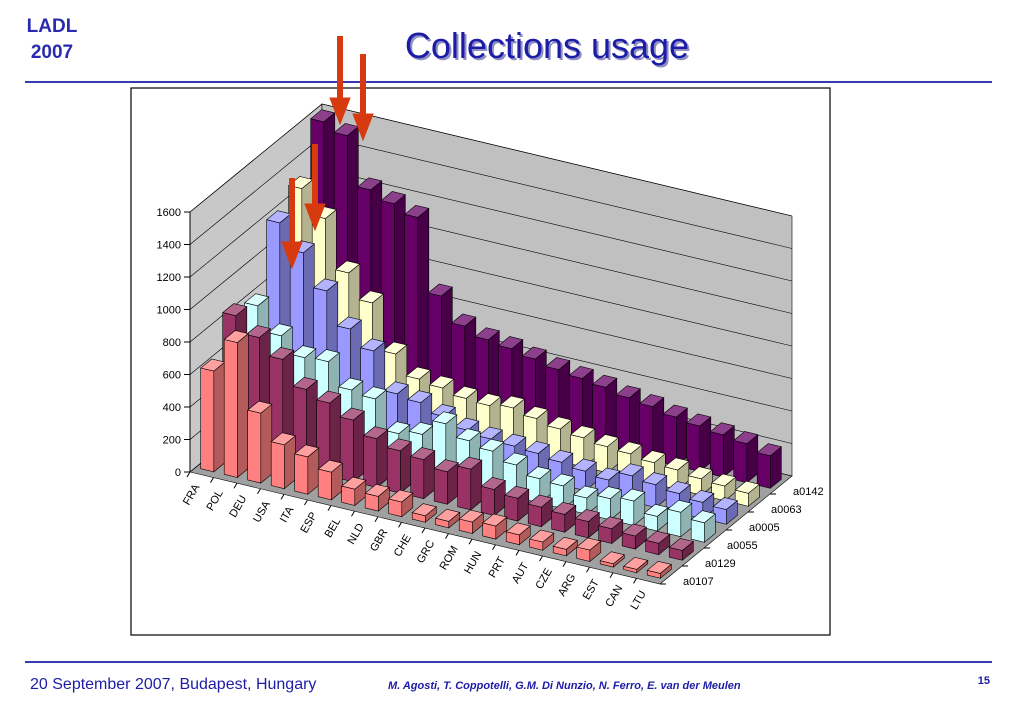 This screenshot has height=713, width=1023. Describe the element at coordinates (764, 528) in the screenshot. I see `series-label: a0005` at that location.